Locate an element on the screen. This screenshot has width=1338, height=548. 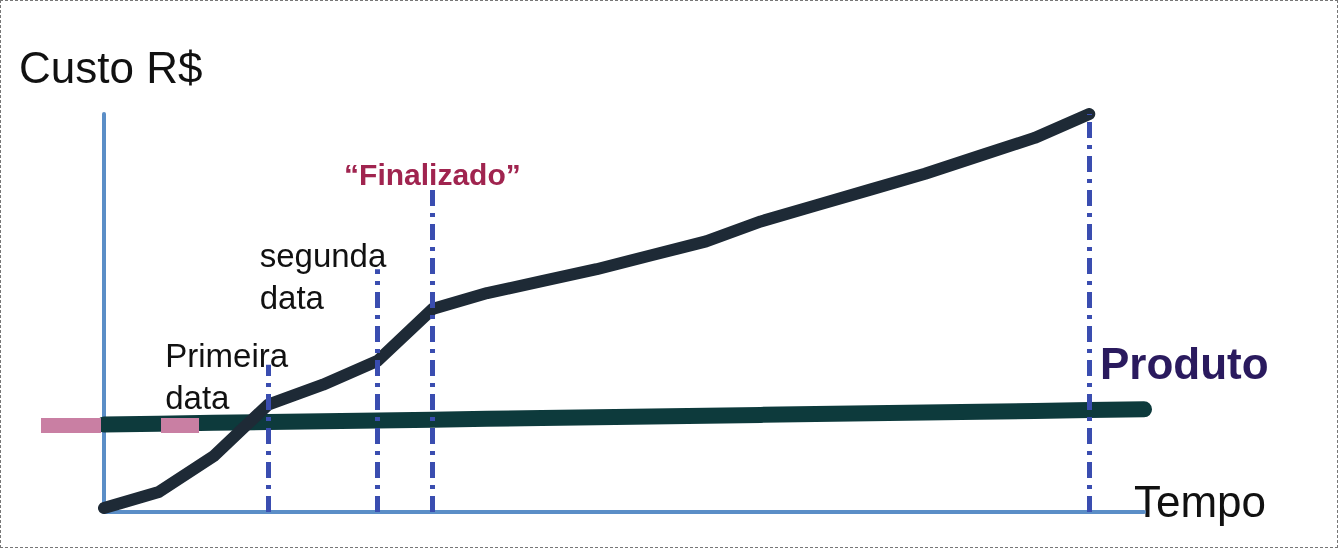
annotation: segunda data is located at coordinates (323, 276).